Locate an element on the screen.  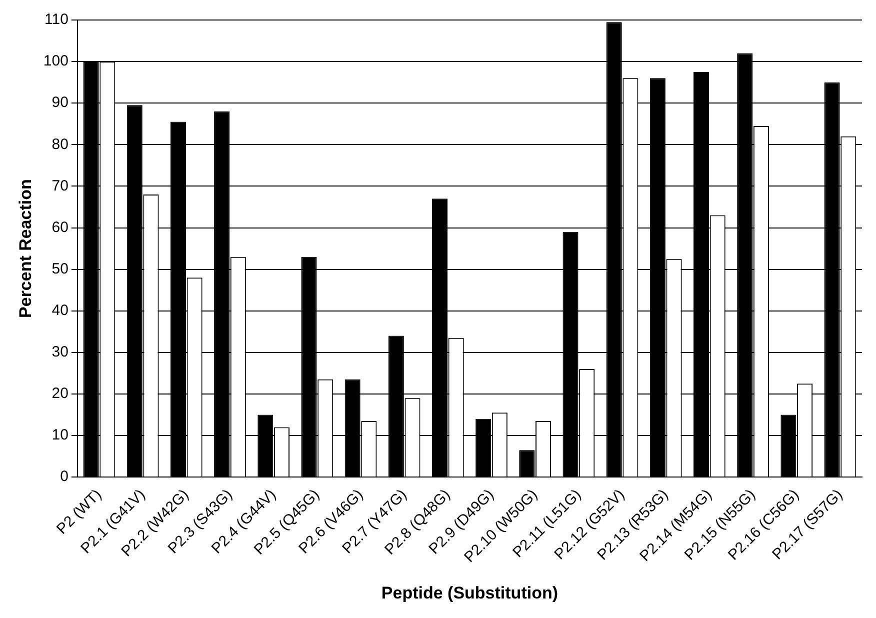
y-tick-label: 70 is located at coordinates (60, 185).